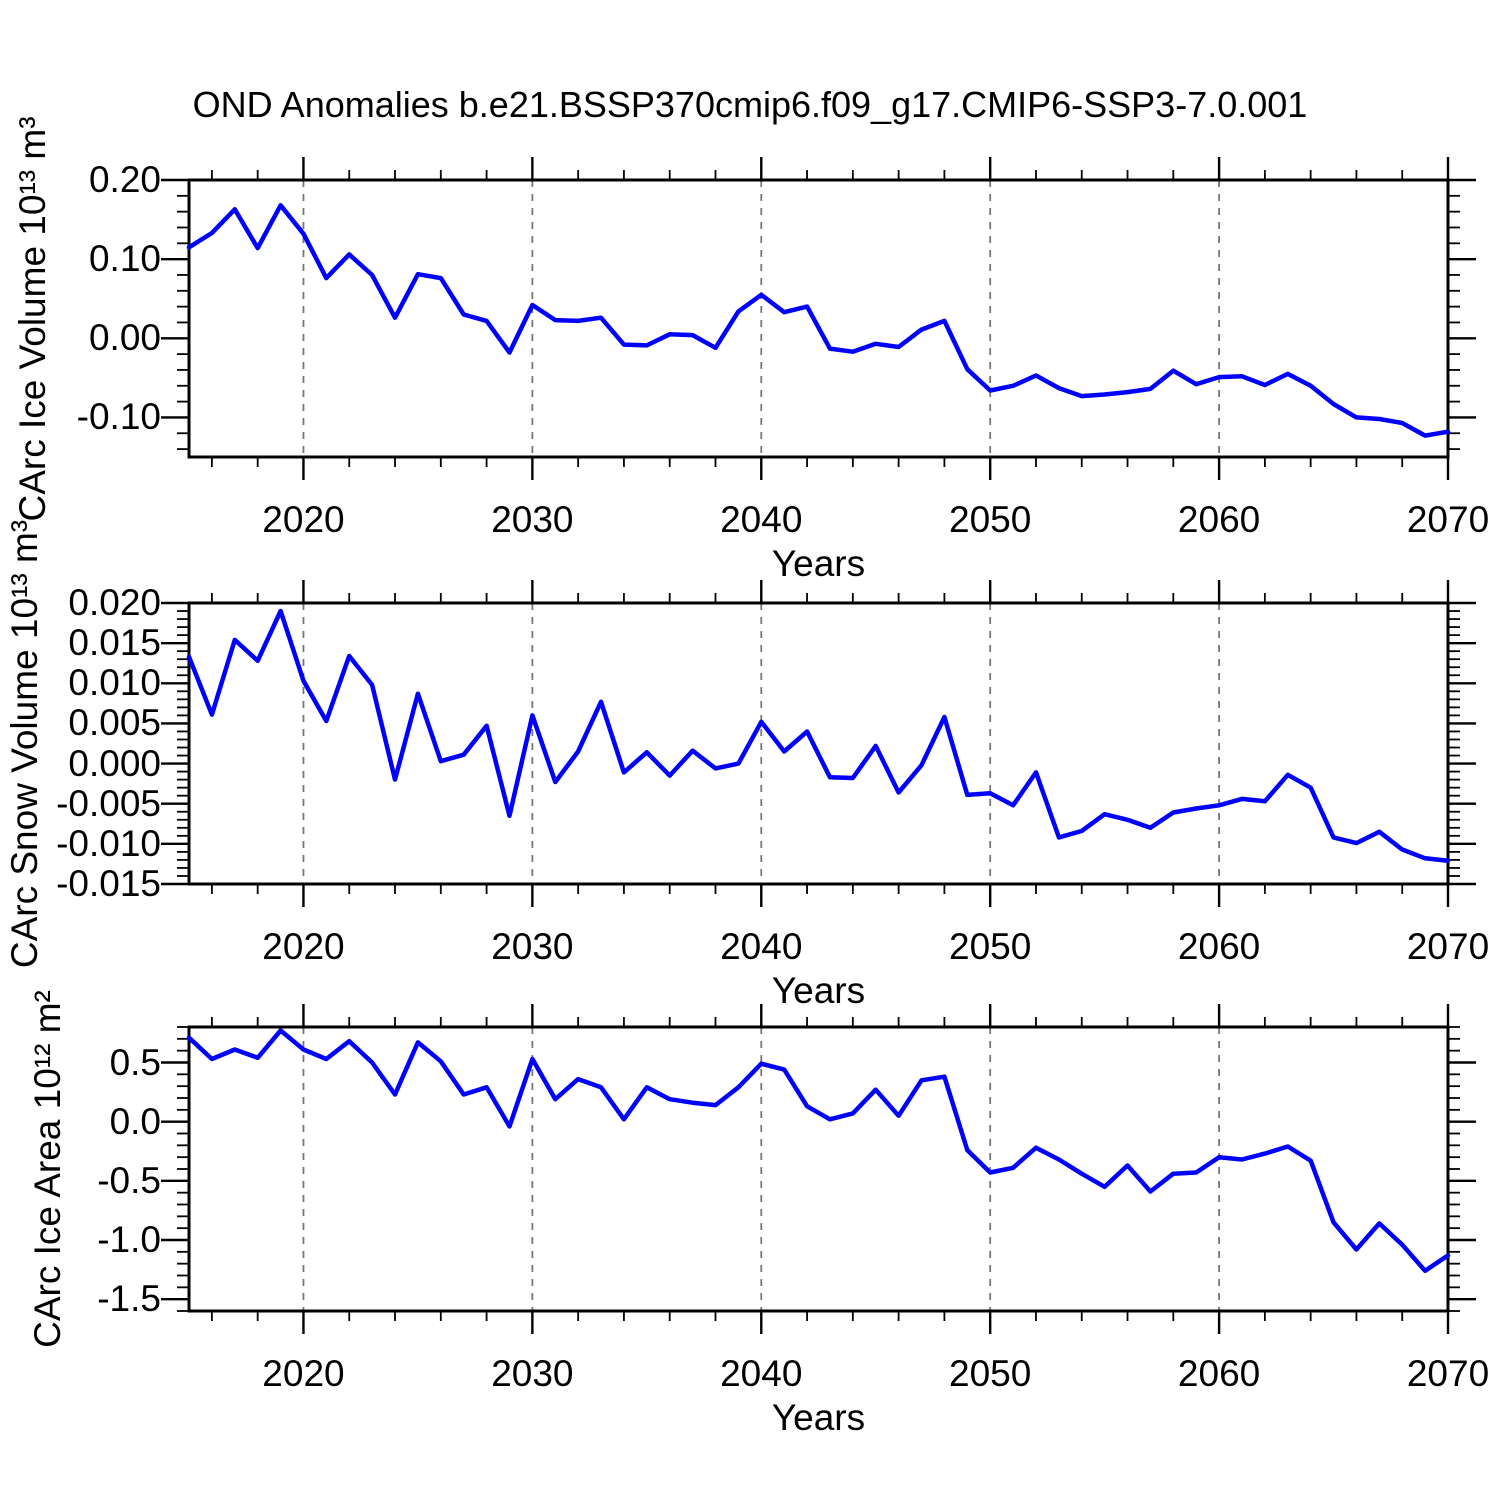 The width and height of the screenshot is (1500, 1500). Describe the element at coordinates (32, 318) in the screenshot. I see `y-axis-title: CArc Ice Volume 10¹³ m³` at that location.